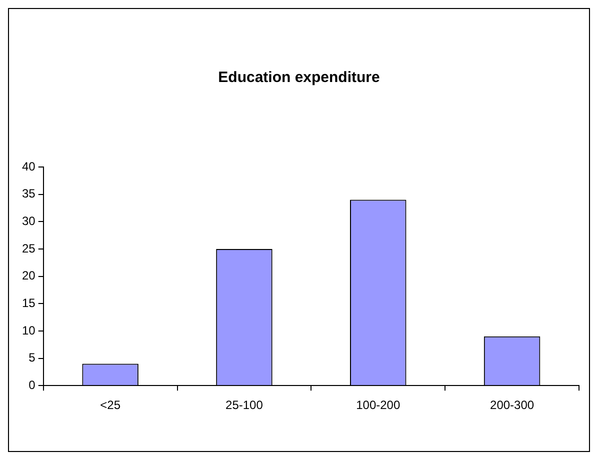 The height and width of the screenshot is (460, 598). What do you see at coordinates (110, 405) in the screenshot?
I see `x-tick-label: <25` at bounding box center [110, 405].